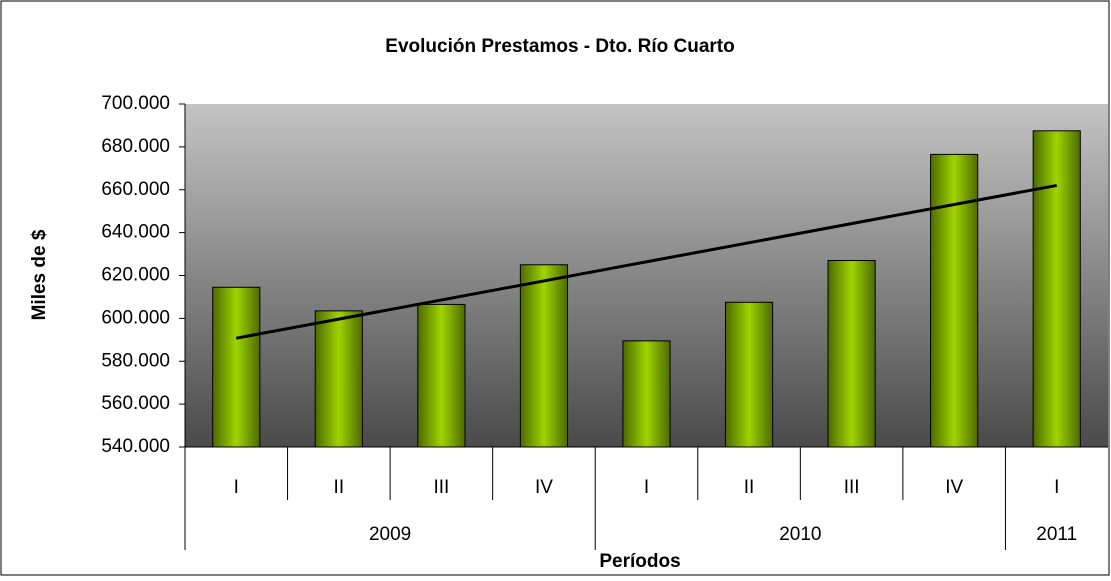 Image resolution: width=1111 pixels, height=581 pixels. Describe the element at coordinates (135, 275) in the screenshot. I see `y-tick-label: 620.000` at that location.